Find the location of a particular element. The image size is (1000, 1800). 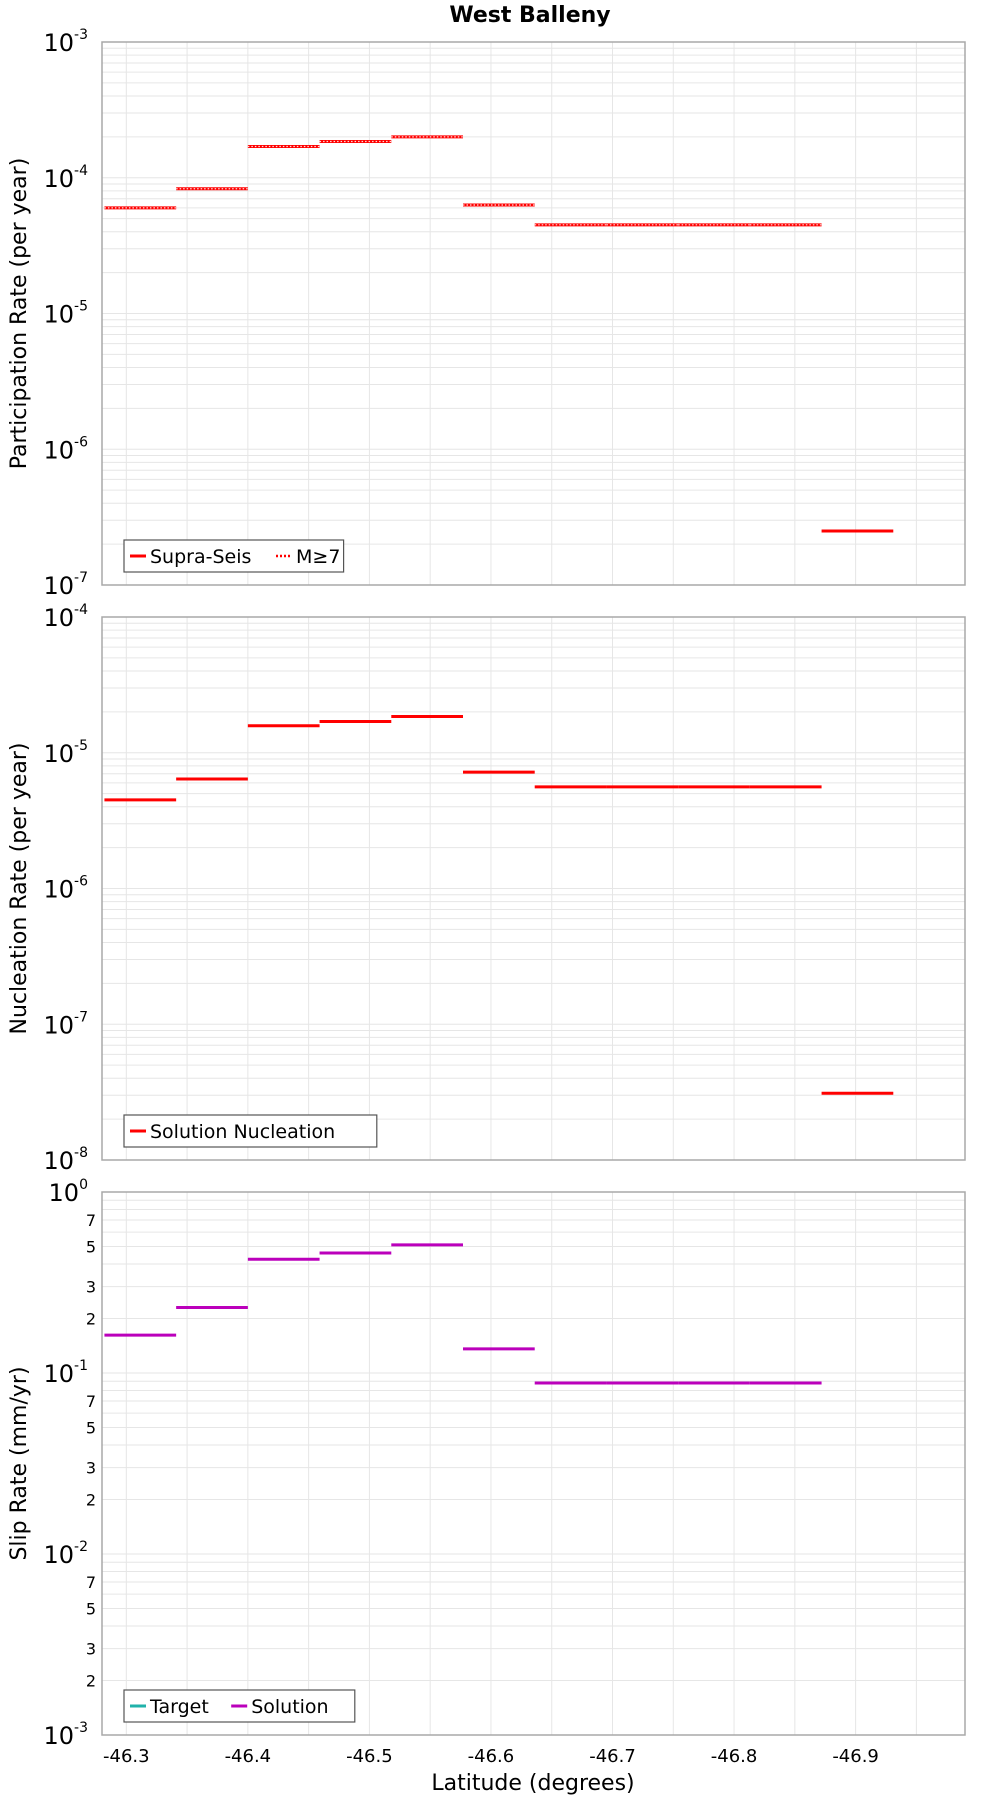

y-tick-label: 10⁻¹ is located at coordinates (65, 1373).